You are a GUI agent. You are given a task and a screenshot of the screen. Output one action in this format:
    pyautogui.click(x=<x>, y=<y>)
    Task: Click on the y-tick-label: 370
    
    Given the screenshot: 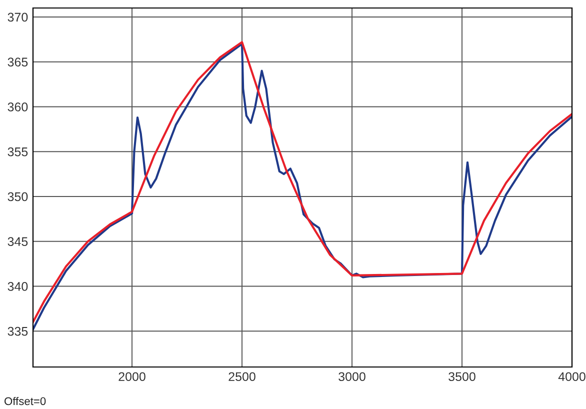 What is the action you would take?
    pyautogui.click(x=18, y=17)
    